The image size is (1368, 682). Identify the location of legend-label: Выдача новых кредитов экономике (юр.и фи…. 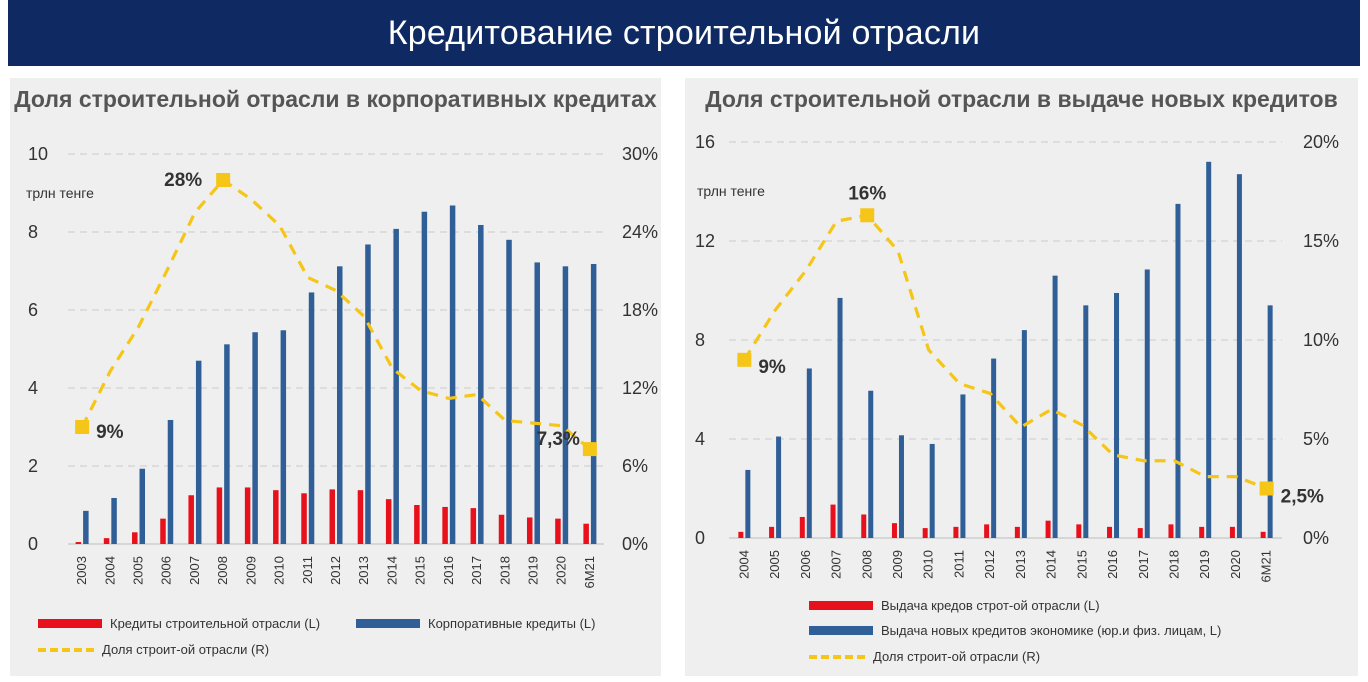
(1051, 630).